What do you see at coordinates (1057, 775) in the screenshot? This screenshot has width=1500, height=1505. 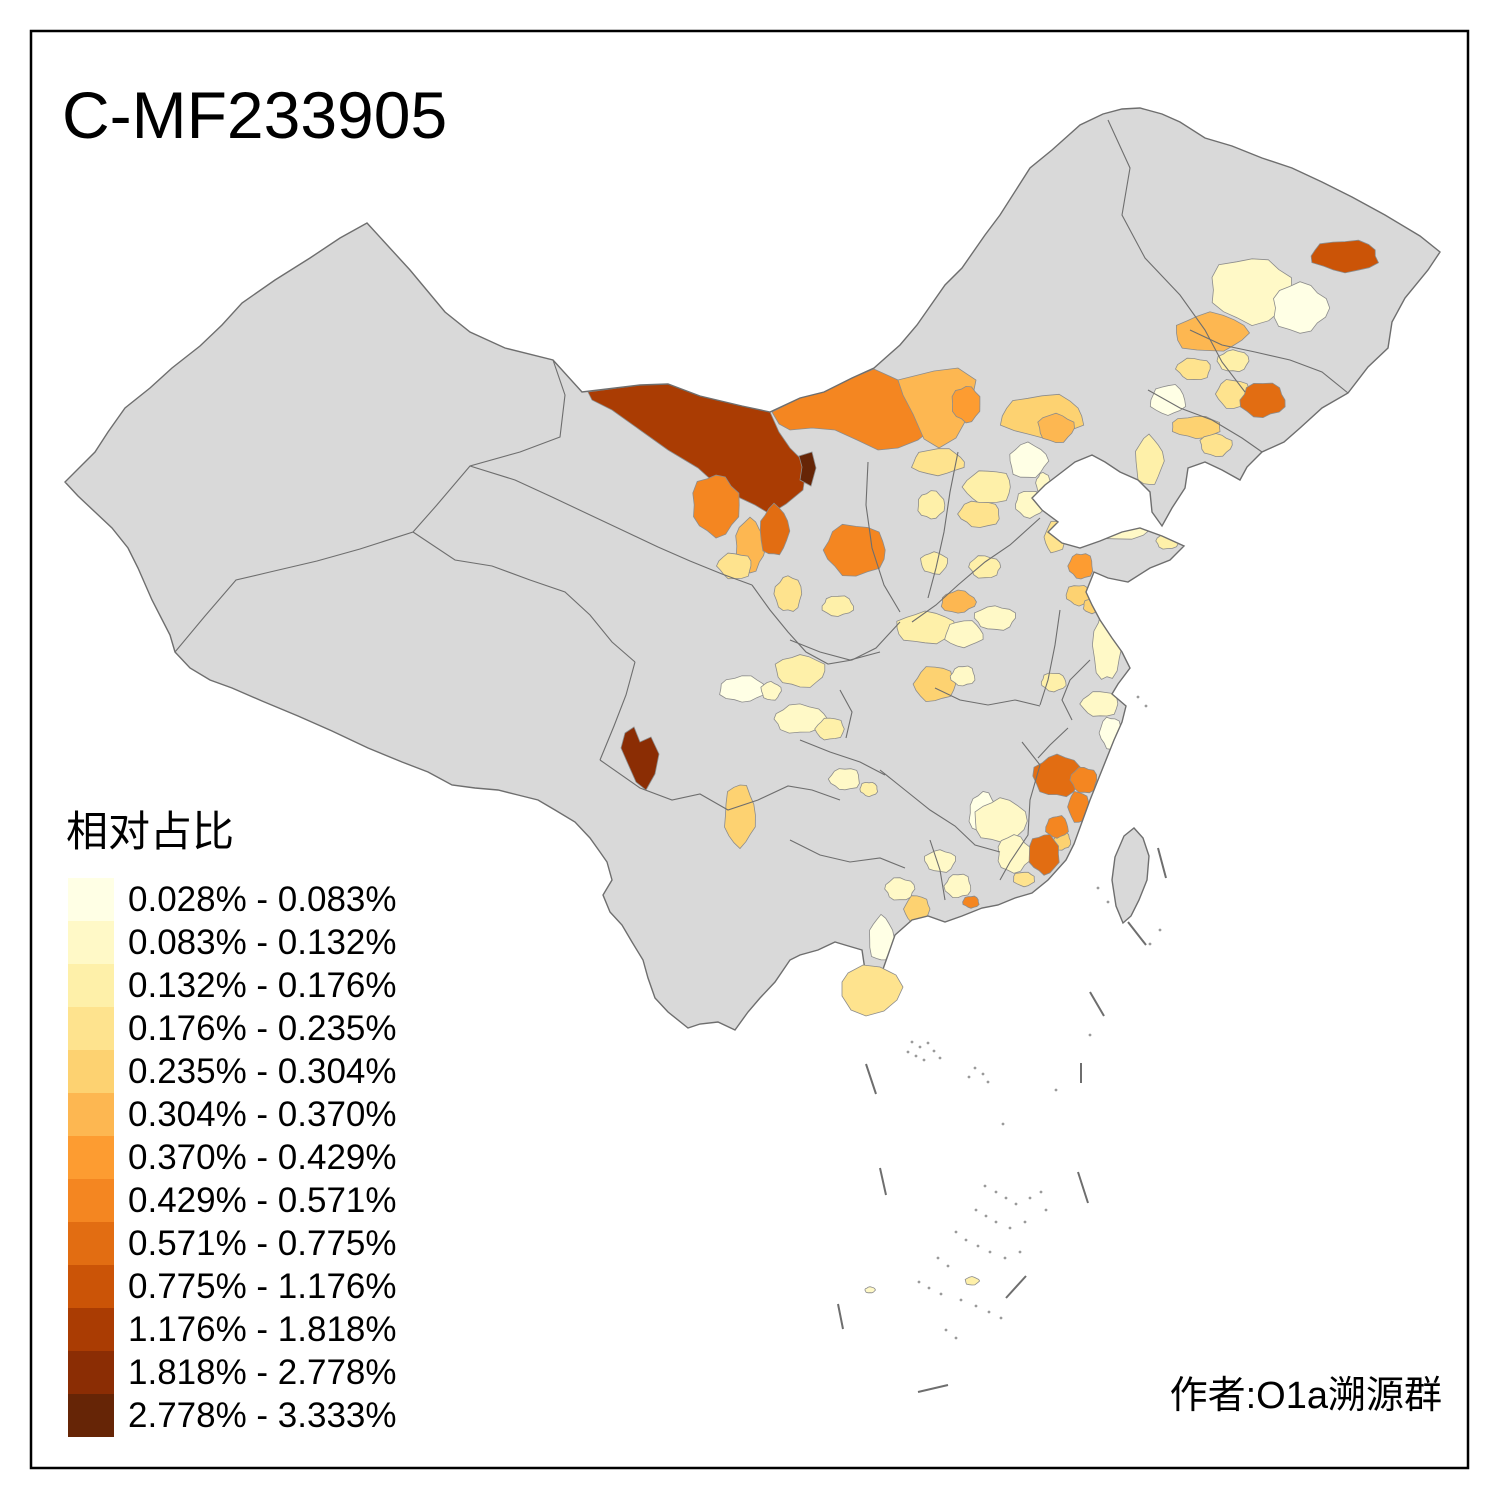 I see `region-sanming` at bounding box center [1057, 775].